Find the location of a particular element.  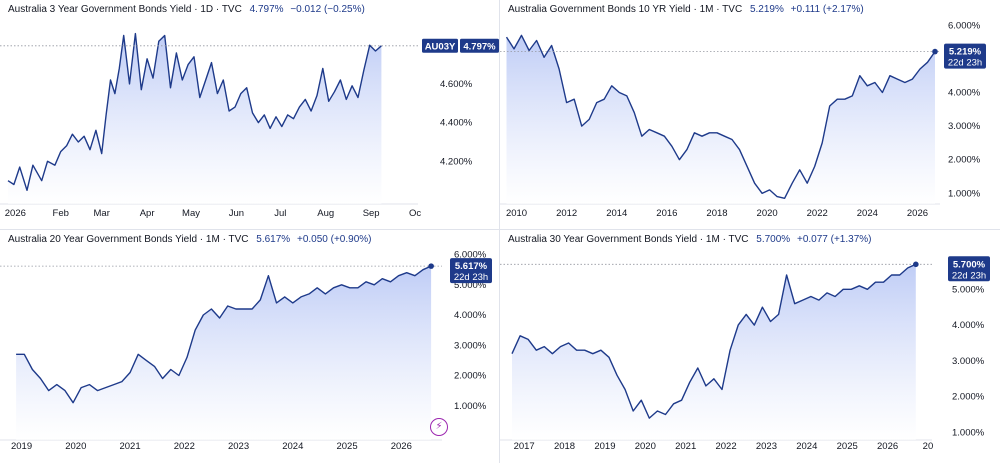

x-tick-label: Sep is located at coordinates (371, 213).